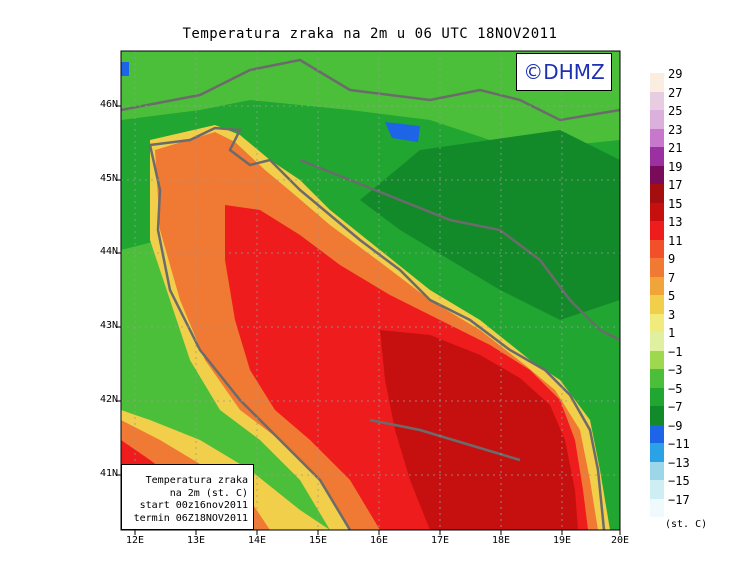 This screenshot has width=740, height=582. I want to click on legend-label: 15, so click(675, 203).